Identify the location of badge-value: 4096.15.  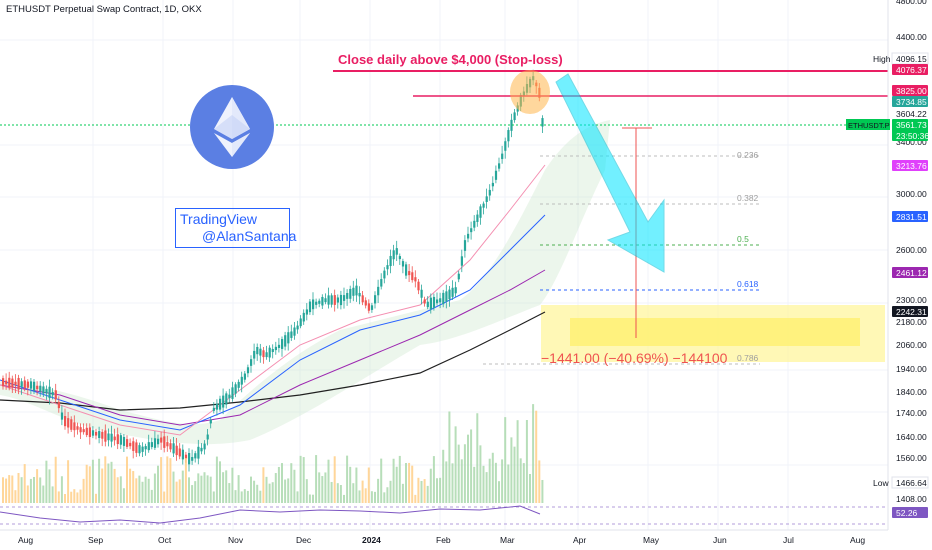
(911, 59).